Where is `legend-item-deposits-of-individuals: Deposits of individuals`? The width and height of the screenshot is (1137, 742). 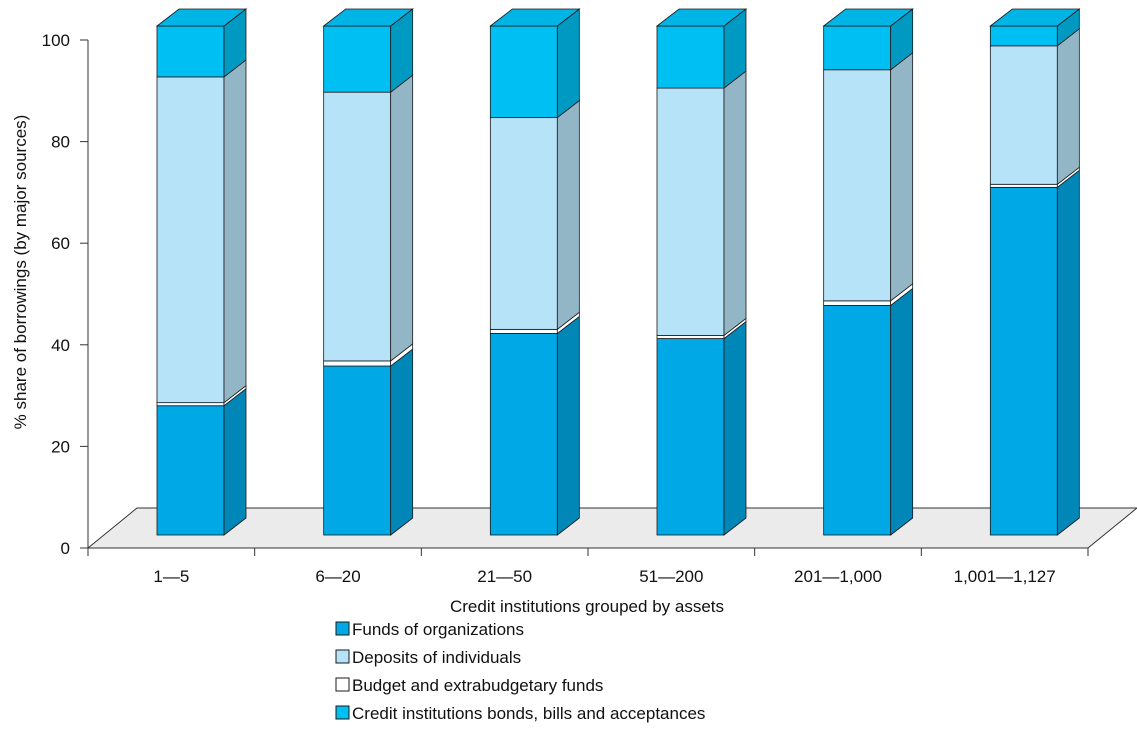
legend-item-deposits-of-individuals: Deposits of individuals is located at coordinates (428, 657).